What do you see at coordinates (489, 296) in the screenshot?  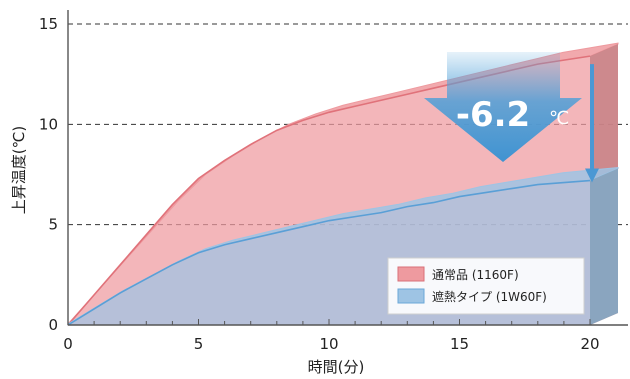 I see `legend-label-1: 遮熱タイプ (1W60F)` at bounding box center [489, 296].